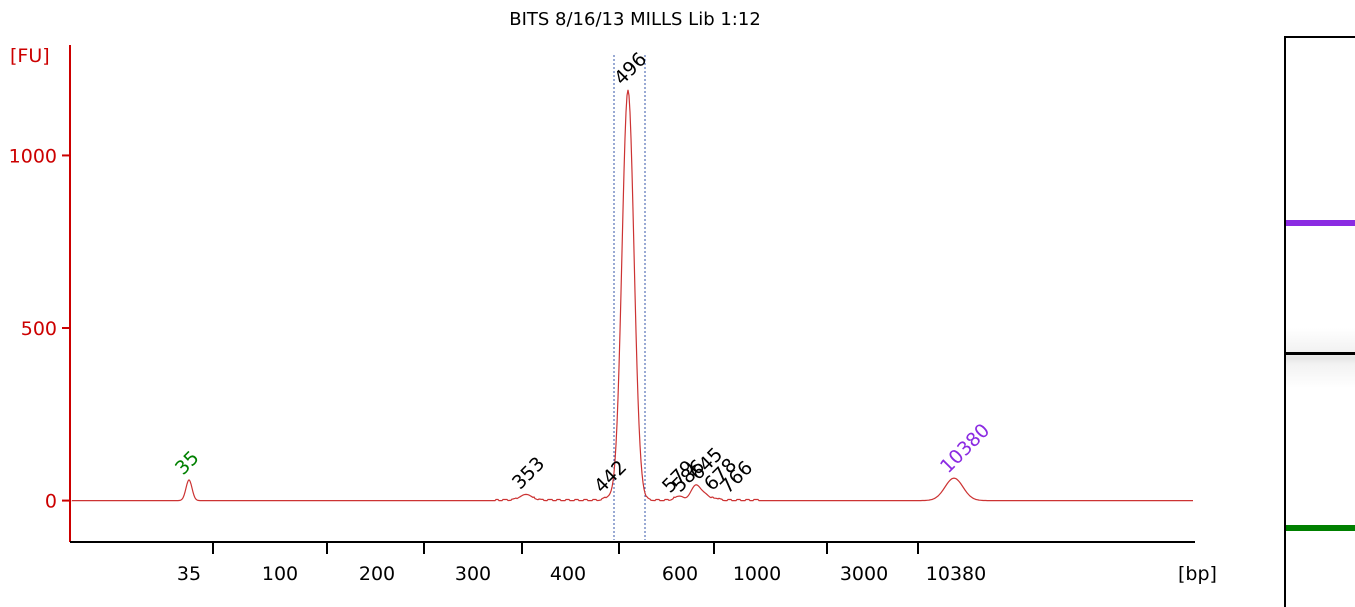  What do you see at coordinates (610, 476) in the screenshot?
I see `peak-label: 442` at bounding box center [610, 476].